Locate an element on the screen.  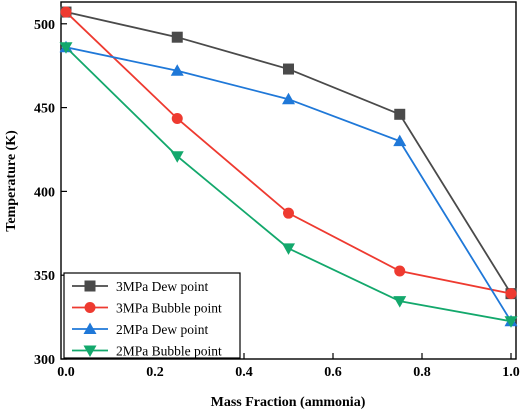
y-tick-label: 400 is located at coordinates (44, 192).